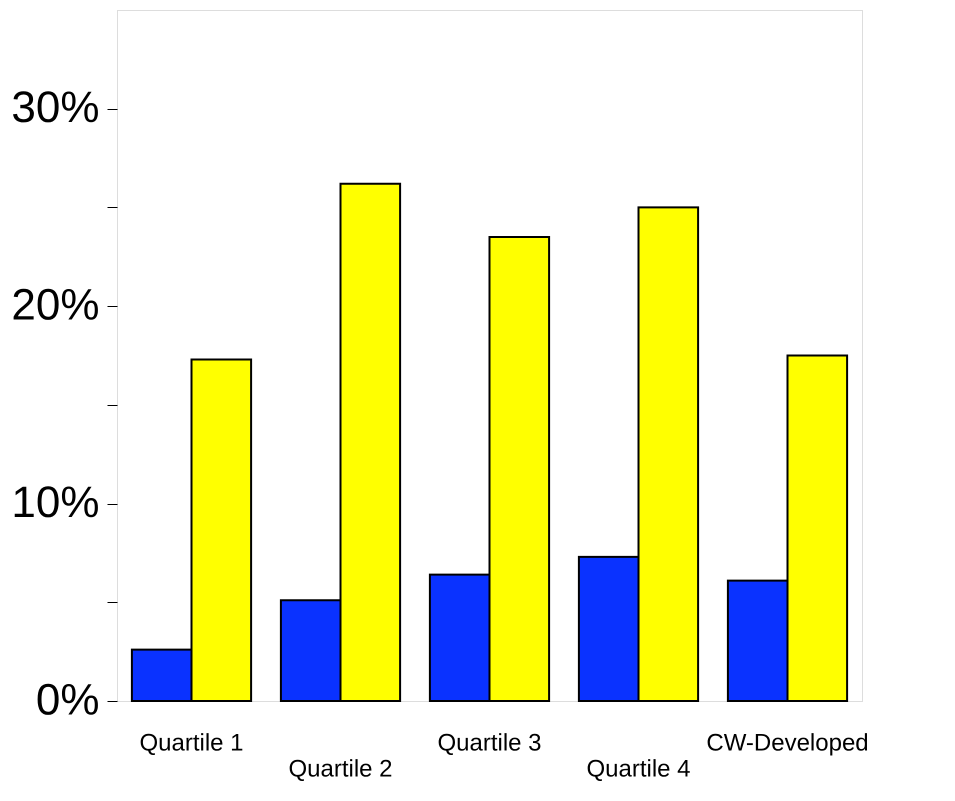 The height and width of the screenshot is (801, 955). Describe the element at coordinates (787, 743) in the screenshot. I see `x-tick-label: CW-Developed` at that location.